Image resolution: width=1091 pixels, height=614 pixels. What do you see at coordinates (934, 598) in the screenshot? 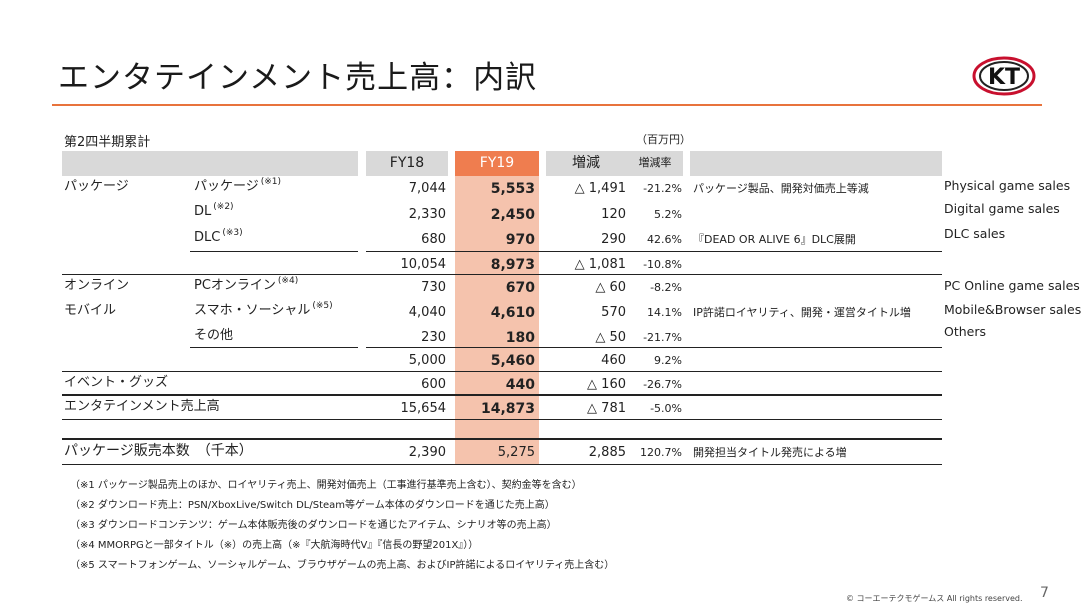
I see `copyright: © コーエーテクモゲームス All rights reserved.` at bounding box center [934, 598].